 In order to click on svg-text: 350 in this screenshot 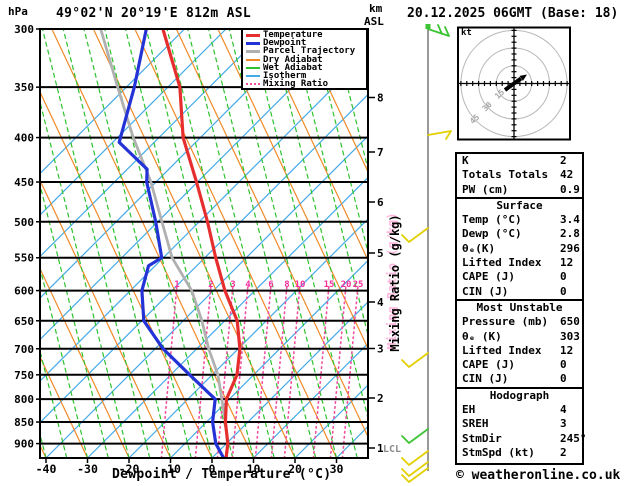, I will do `click(24, 87)`.